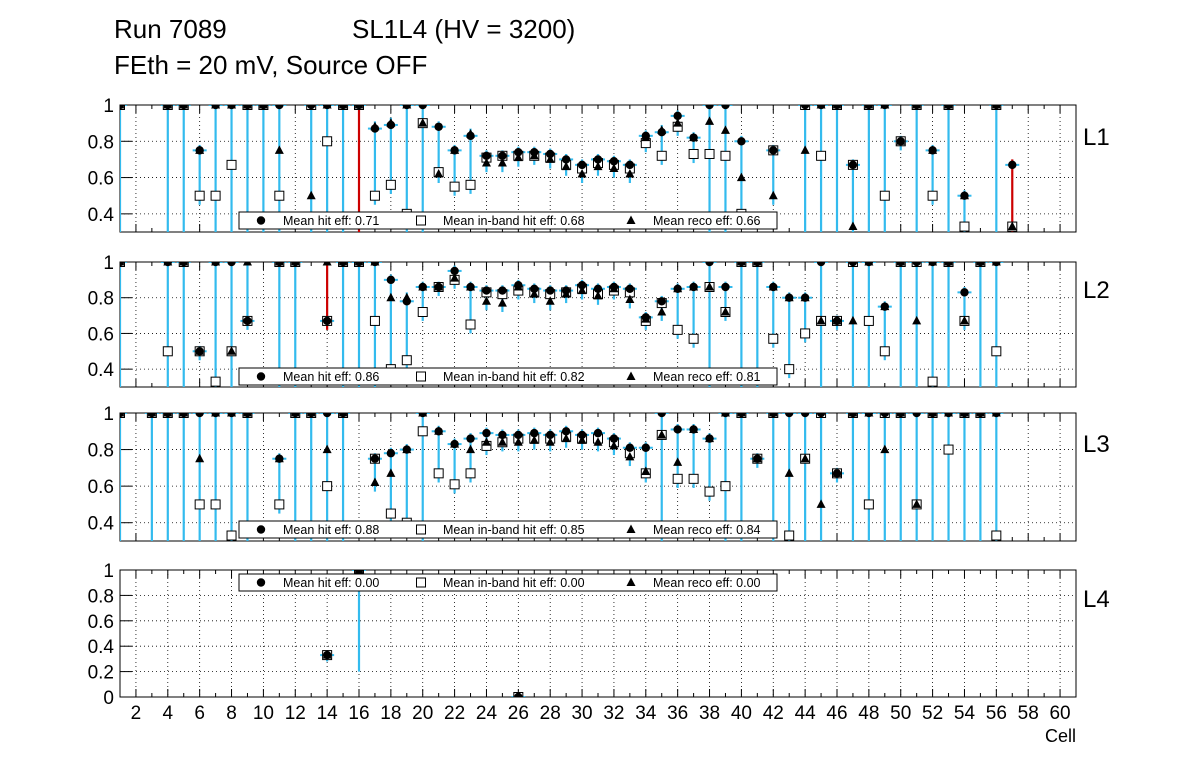 The width and height of the screenshot is (1196, 772). What do you see at coordinates (514, 583) in the screenshot?
I see `legend-entry: Mean in-band hit eff: 0.00` at bounding box center [514, 583].